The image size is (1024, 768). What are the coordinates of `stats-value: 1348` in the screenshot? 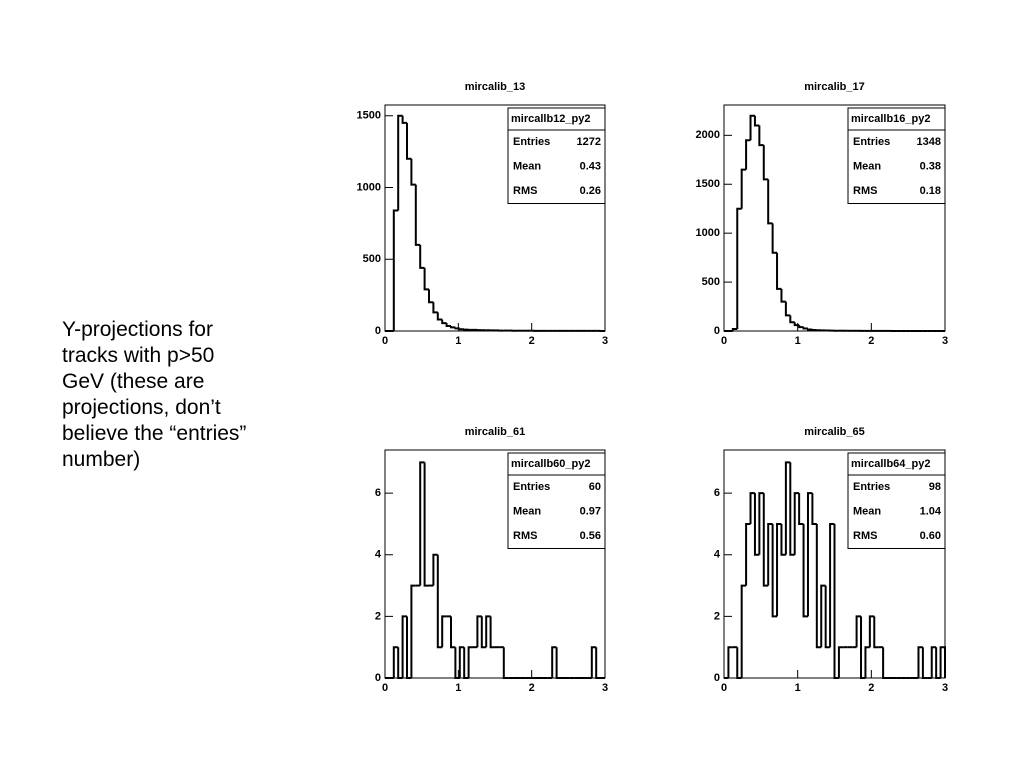 It's located at (929, 142).